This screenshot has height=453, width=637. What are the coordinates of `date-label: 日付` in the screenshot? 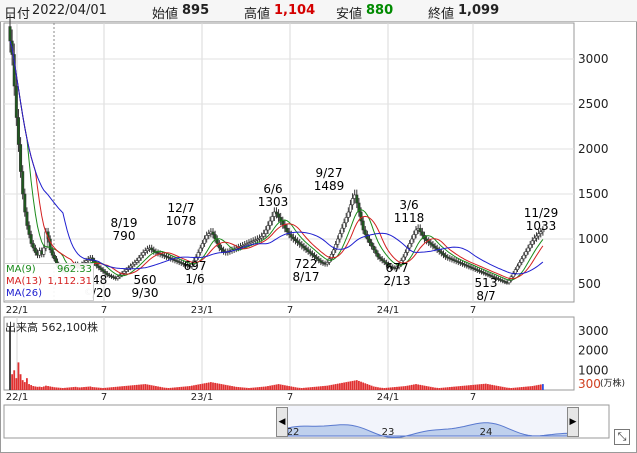 It's located at (17, 14).